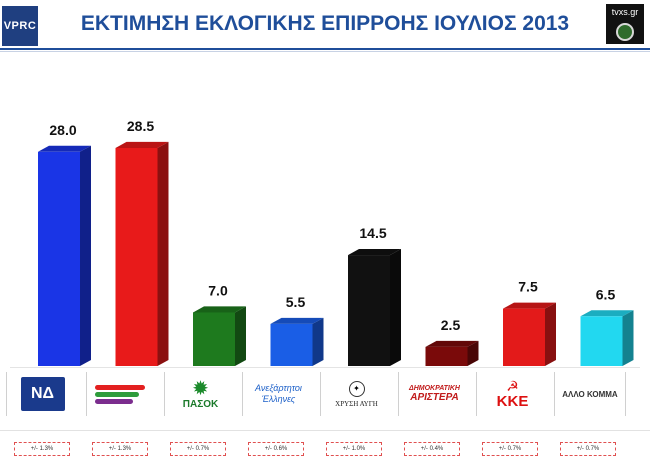 The height and width of the screenshot is (464, 650). I want to click on moe-nd: +/- 1.3%, so click(42, 449).